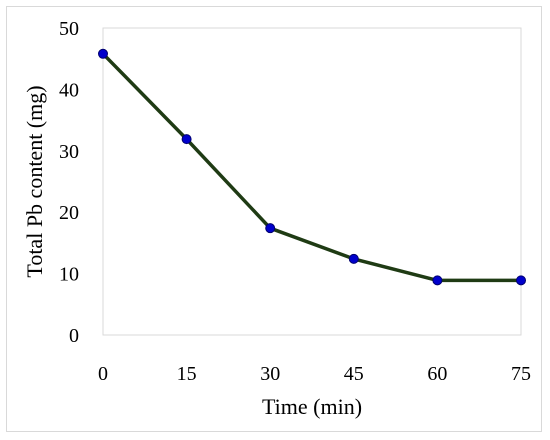 This screenshot has width=550, height=440. I want to click on x-tick-labels: 0 15 30 45 60 75, so click(314, 374).